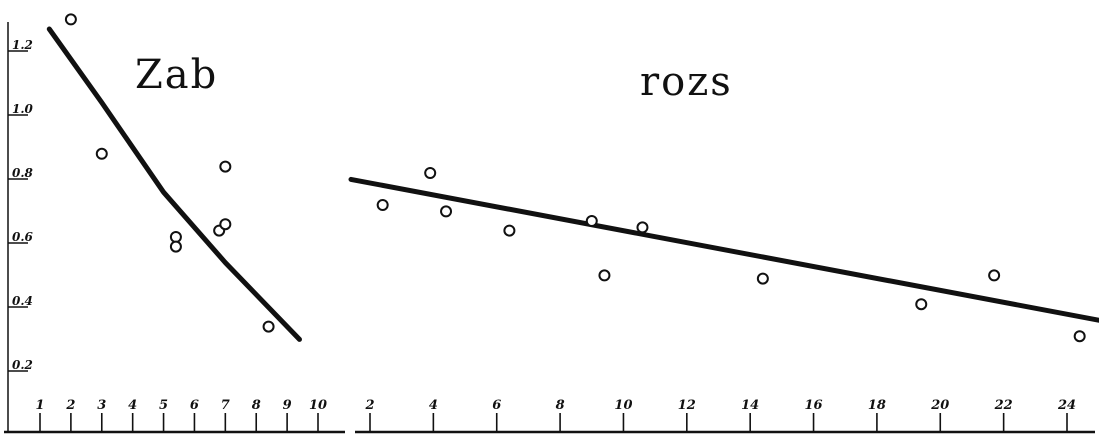 The image size is (1099, 440). I want to click on zab-x-tick-label: 6, so click(194, 405).